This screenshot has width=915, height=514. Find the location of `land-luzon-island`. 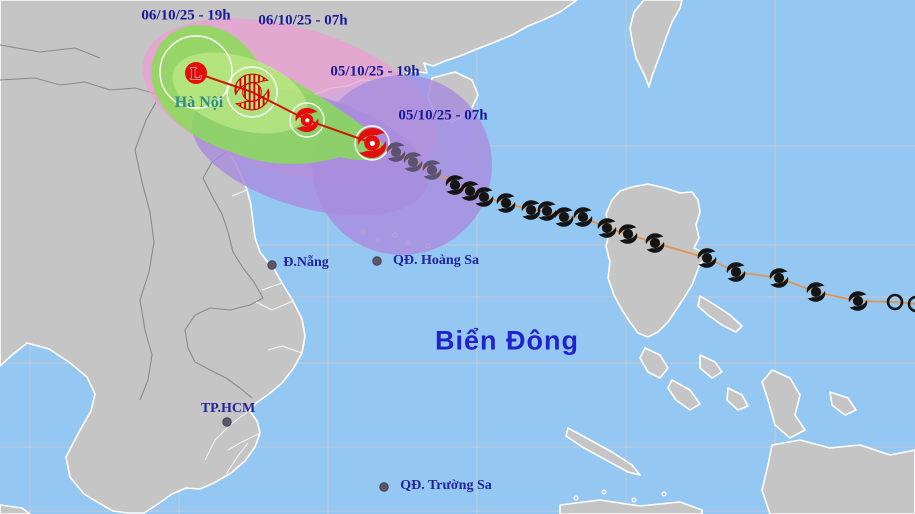

land-luzon-island is located at coordinates (656, 260).